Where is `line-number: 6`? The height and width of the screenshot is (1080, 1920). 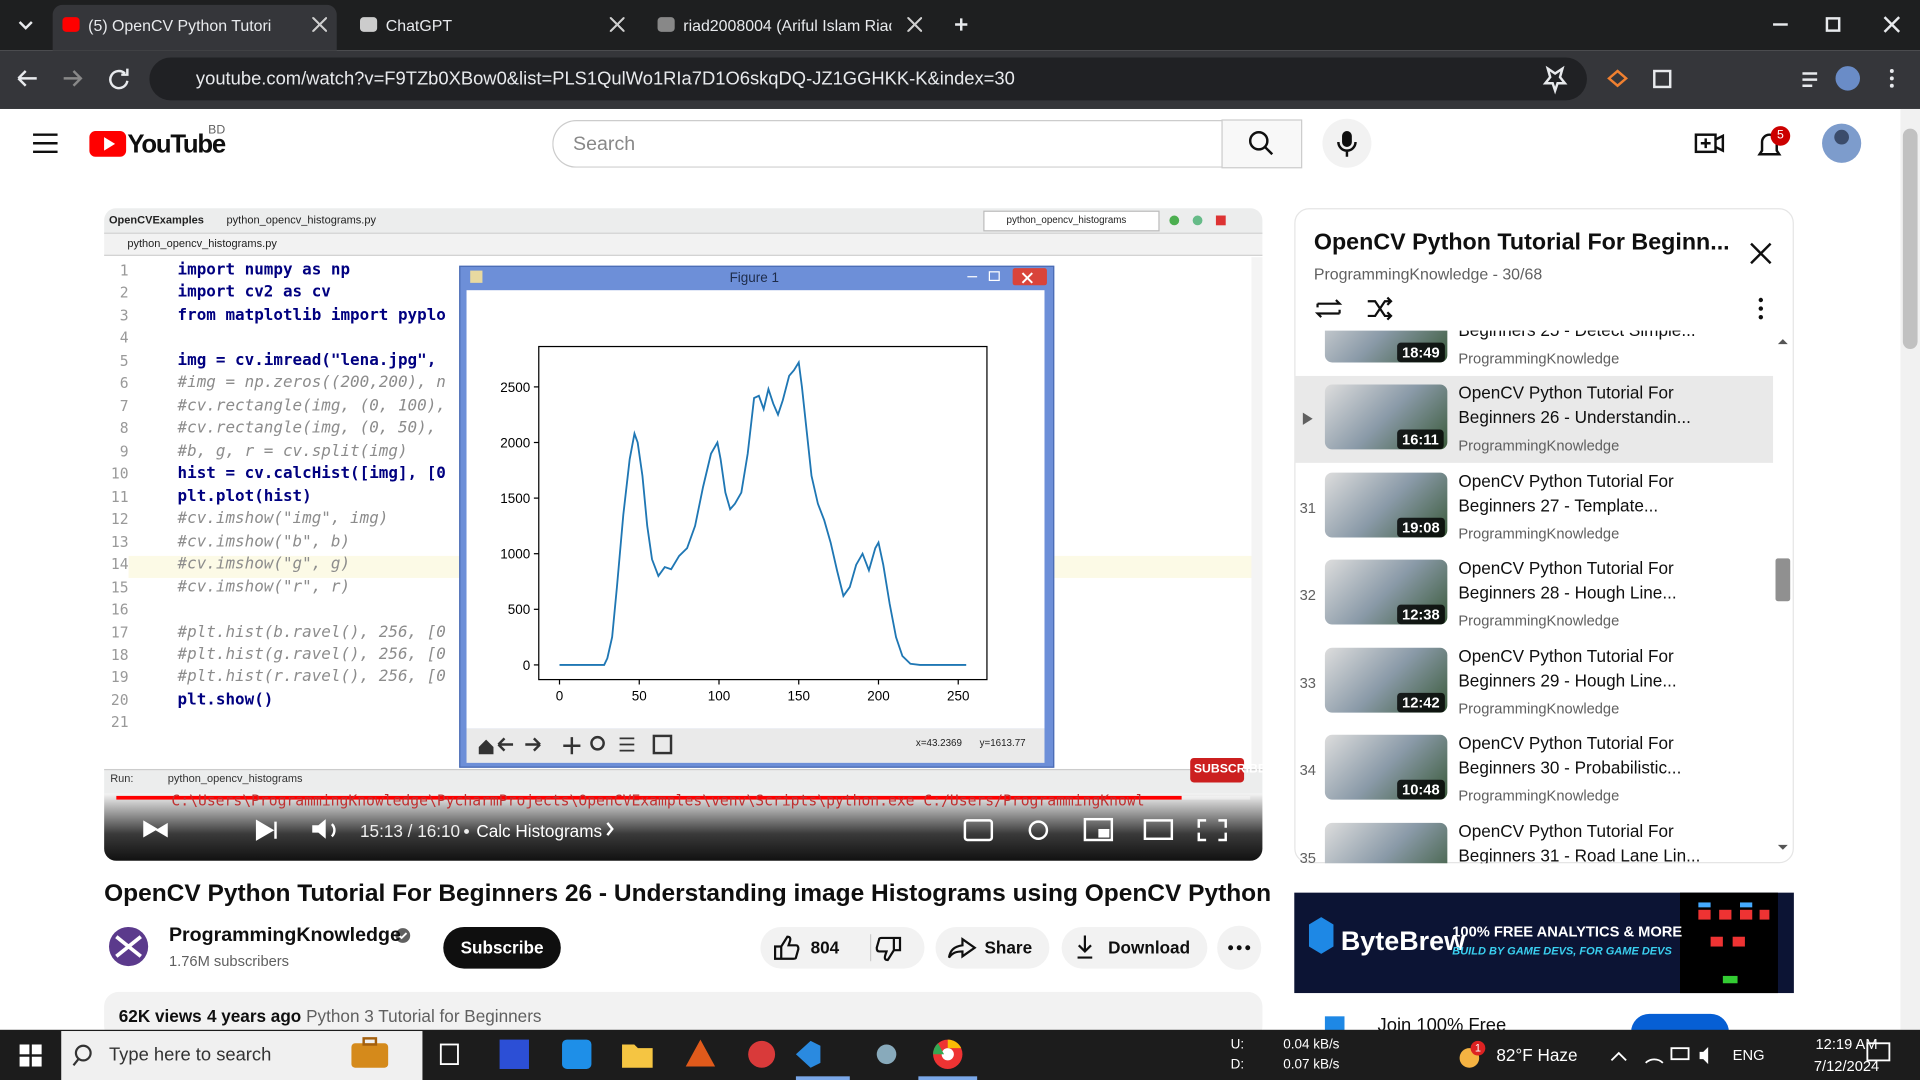 line-number: 6 is located at coordinates (124, 383).